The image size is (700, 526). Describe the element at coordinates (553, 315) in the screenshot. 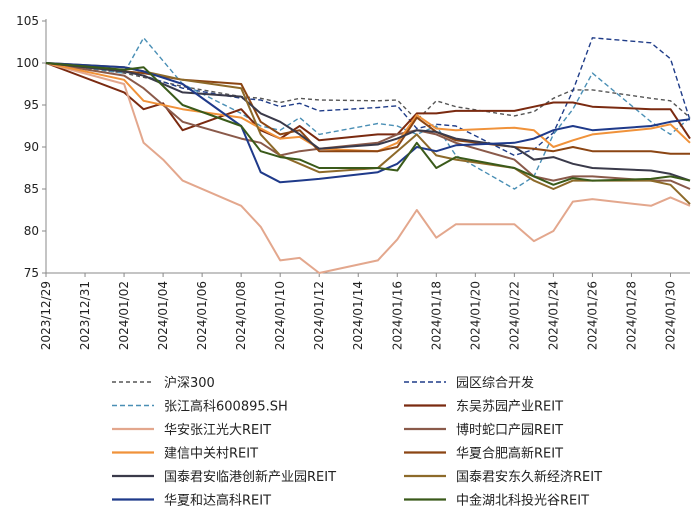

I see `x-tick-label: 2024/01/24` at that location.